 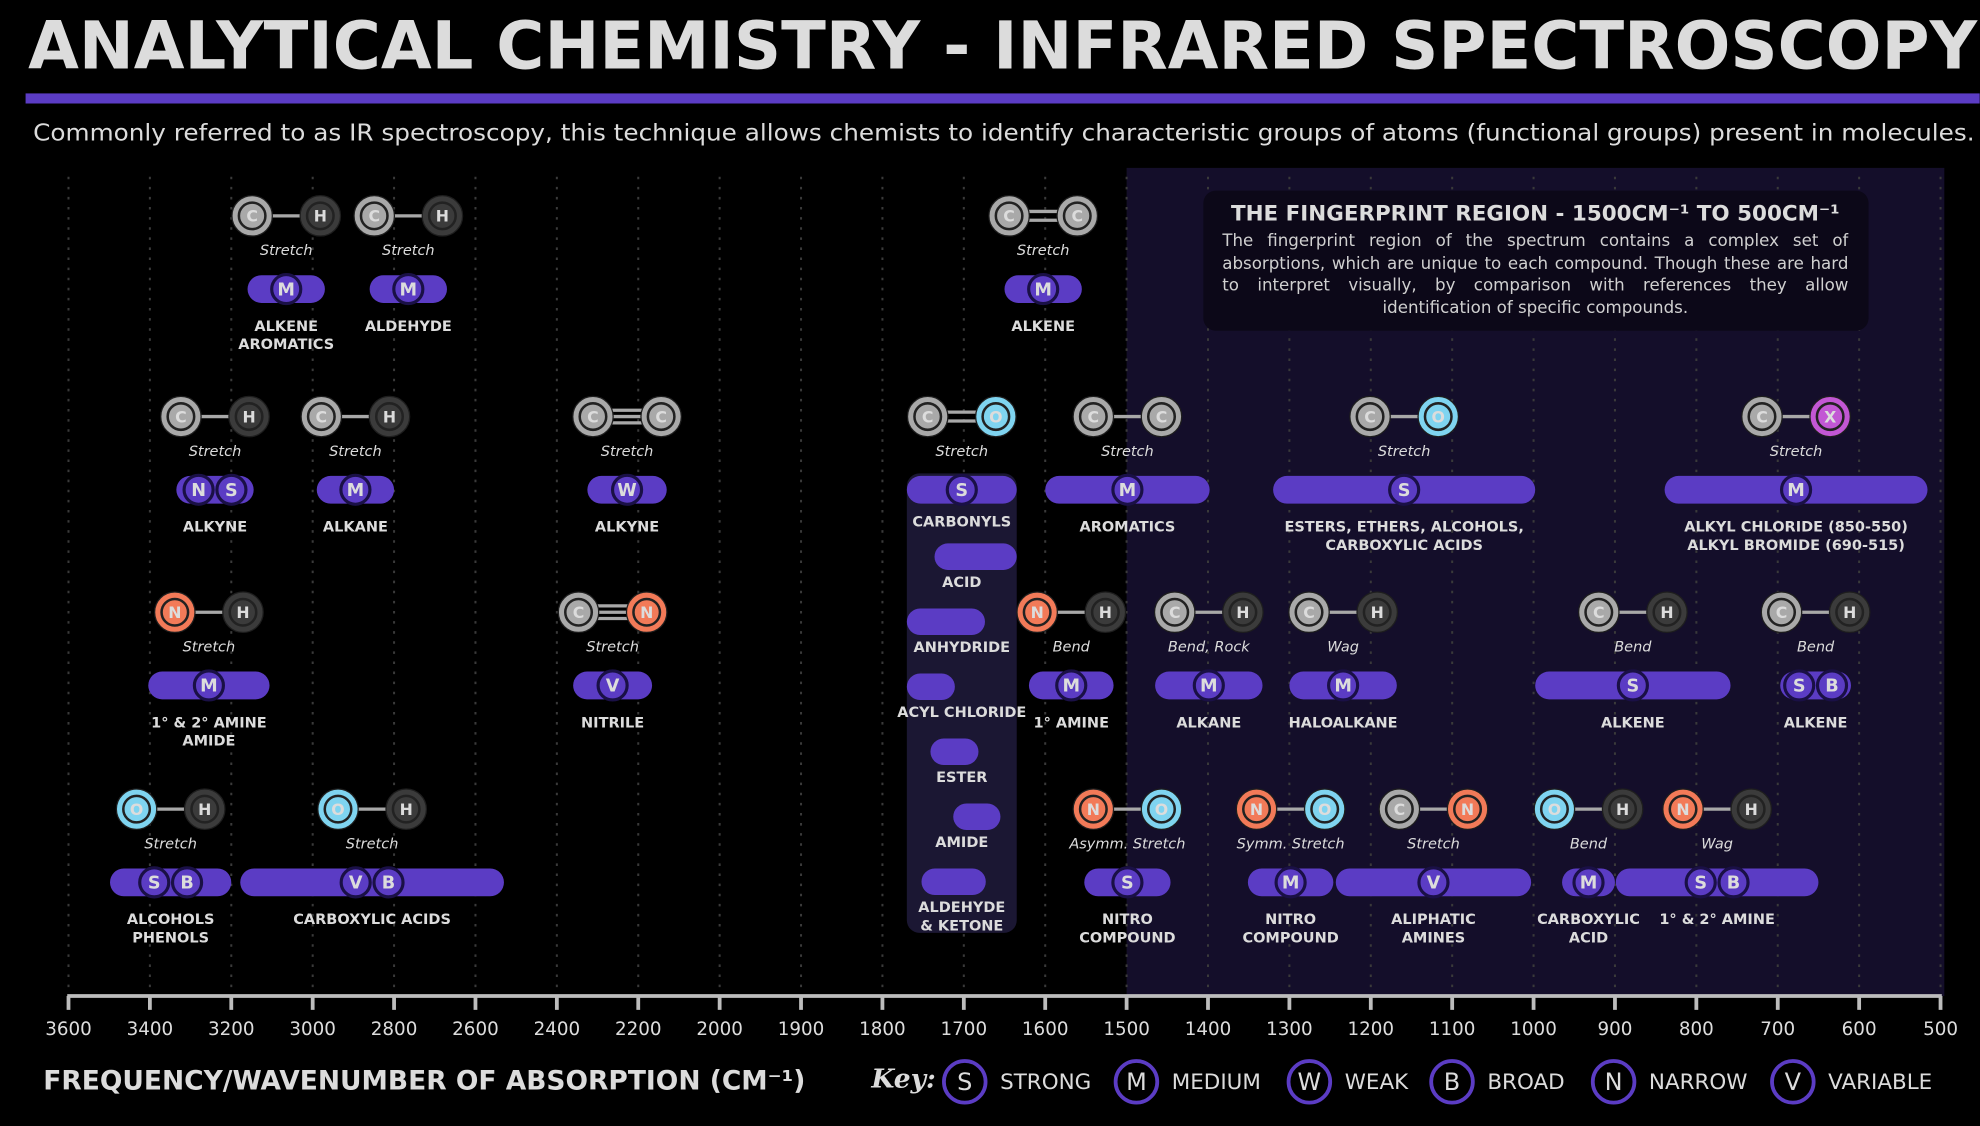 I want to click on mode-label: Bend, so click(x=1633, y=648).